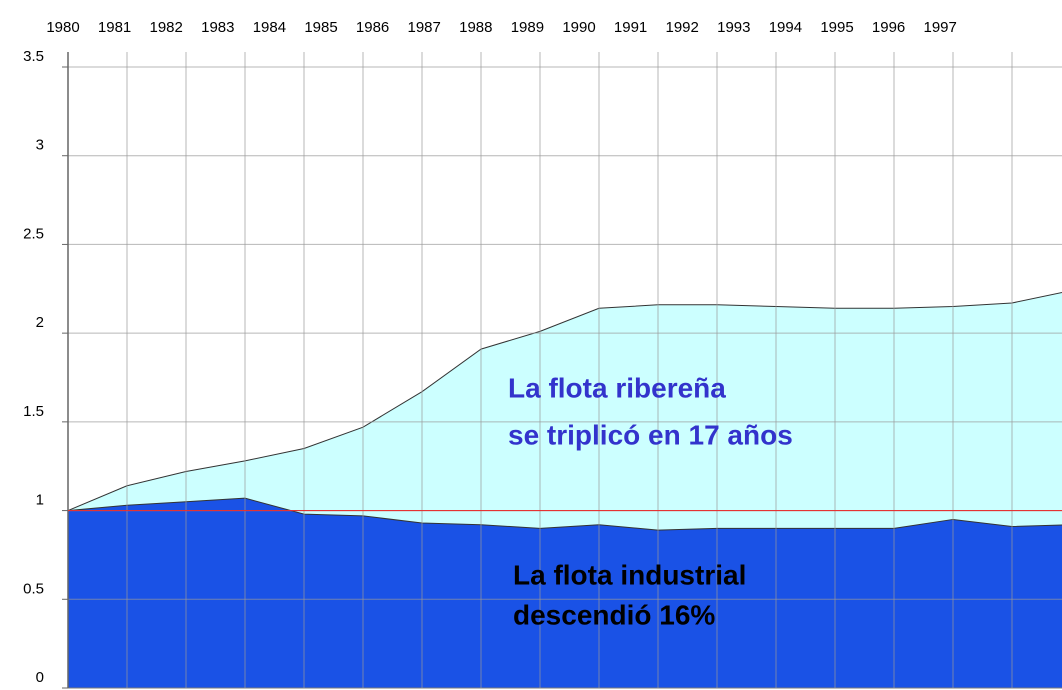  I want to click on x-tick-label: 1991, so click(630, 27).